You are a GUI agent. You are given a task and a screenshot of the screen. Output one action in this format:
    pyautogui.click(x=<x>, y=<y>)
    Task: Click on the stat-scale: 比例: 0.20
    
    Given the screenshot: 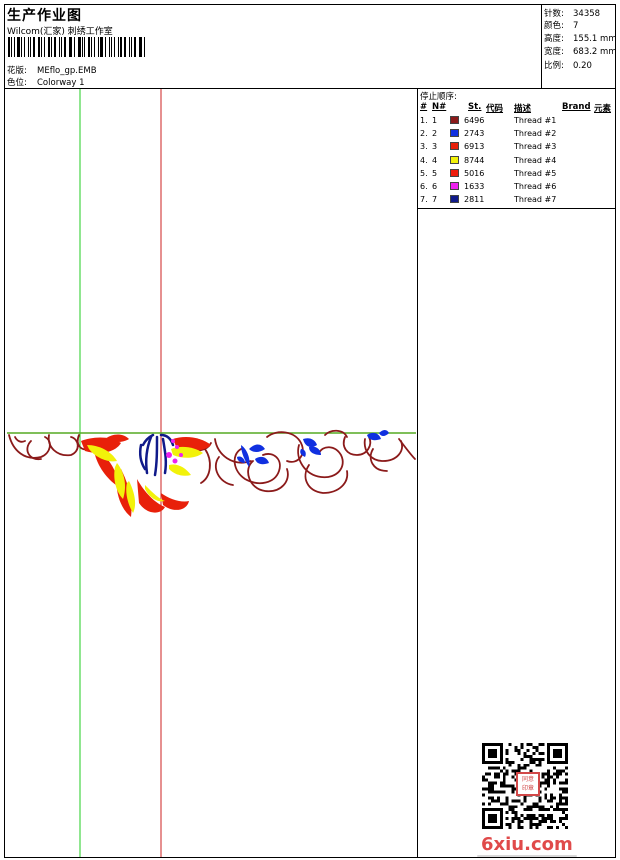 What is the action you would take?
    pyautogui.click(x=568, y=65)
    